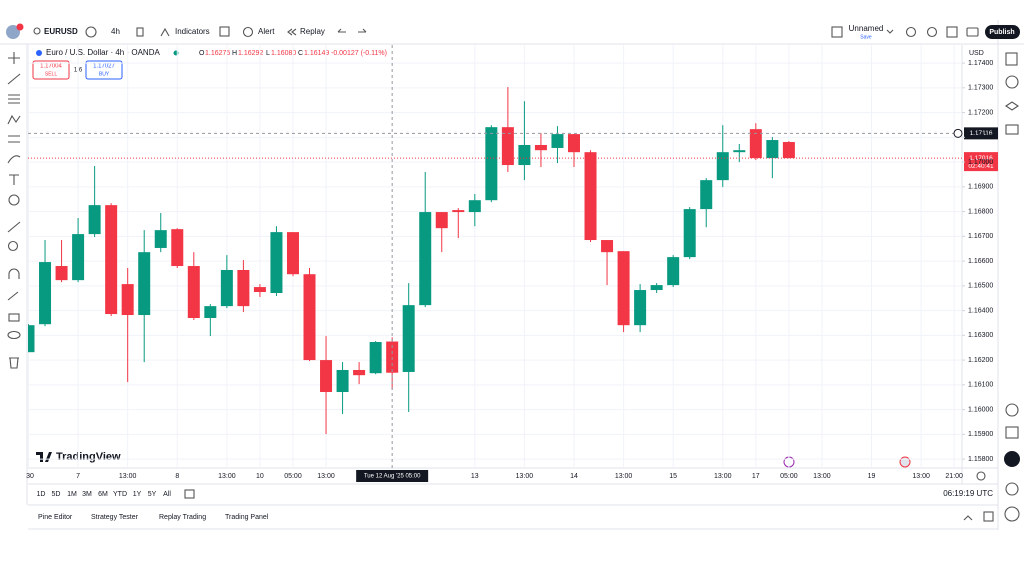 The image size is (1024, 572). What do you see at coordinates (115, 517) in the screenshot?
I see `panel-tab: Strategy Tester` at bounding box center [115, 517].